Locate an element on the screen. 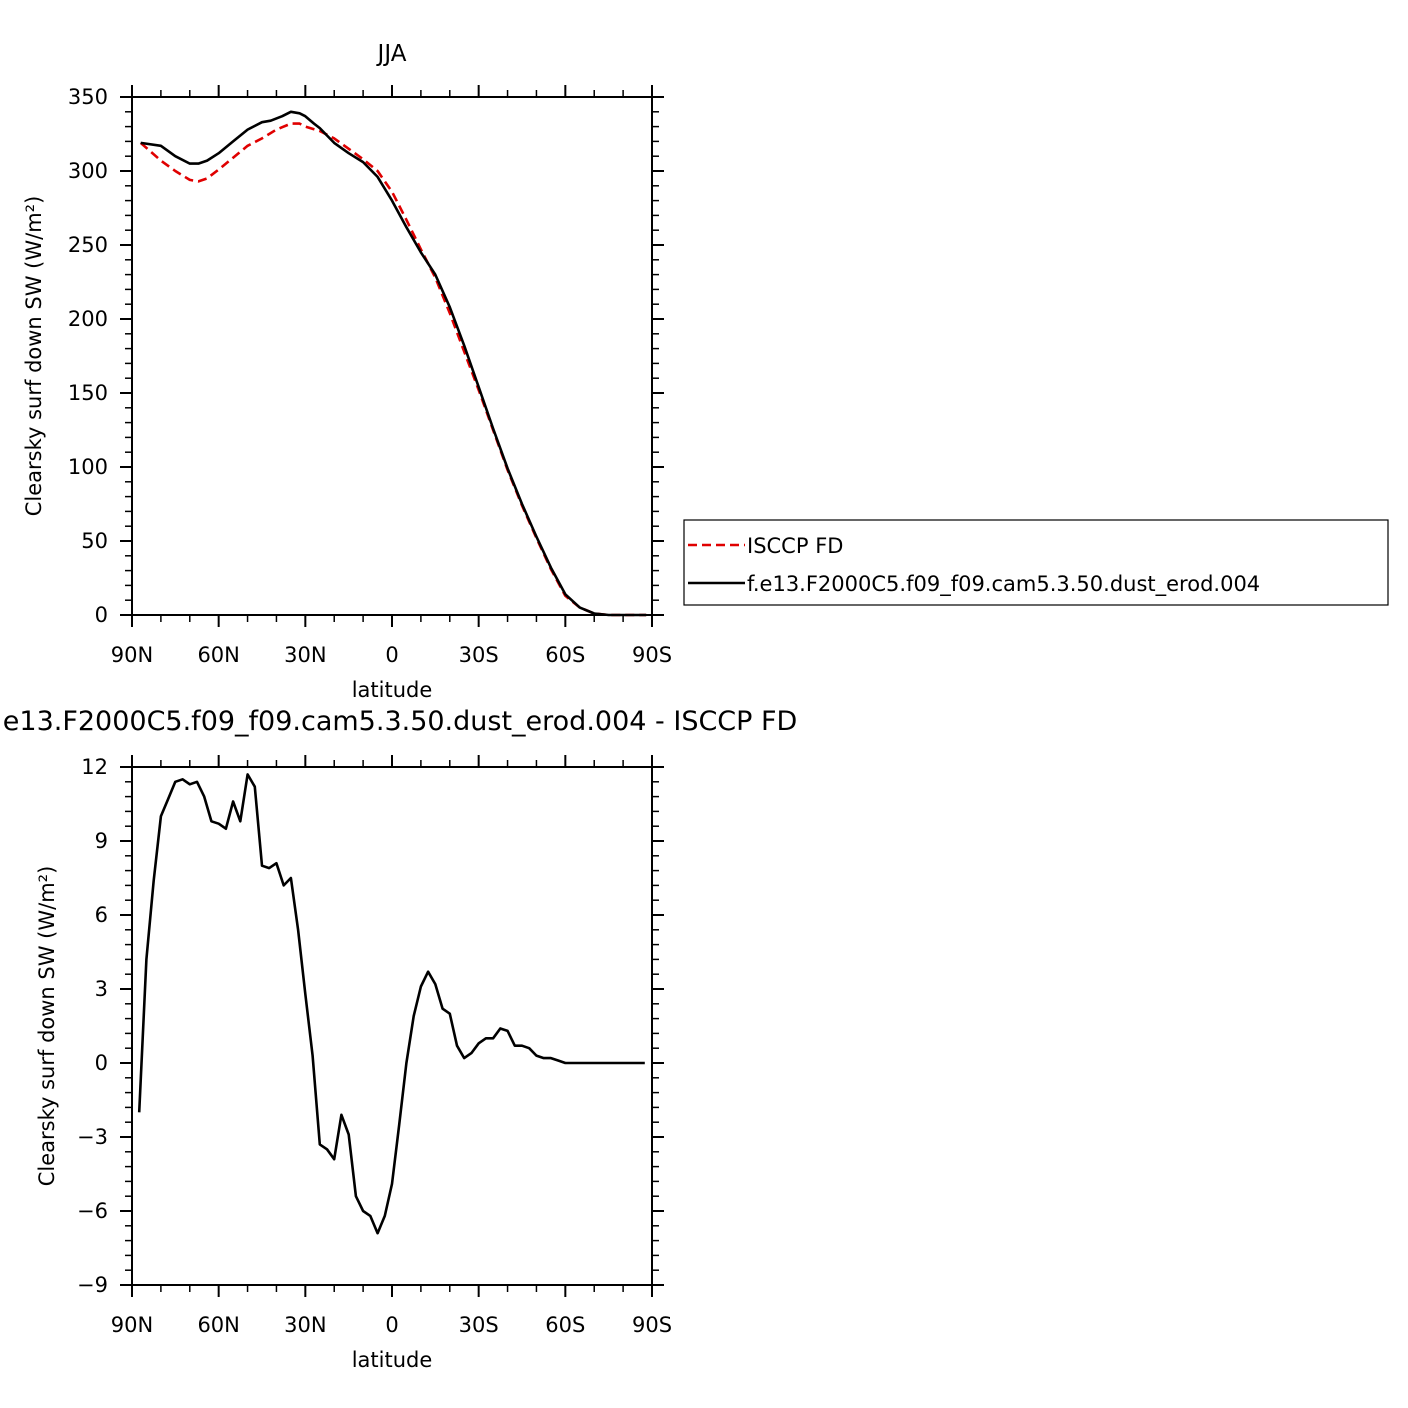  bottom-y-tick-label: 0 is located at coordinates (101, 1063).